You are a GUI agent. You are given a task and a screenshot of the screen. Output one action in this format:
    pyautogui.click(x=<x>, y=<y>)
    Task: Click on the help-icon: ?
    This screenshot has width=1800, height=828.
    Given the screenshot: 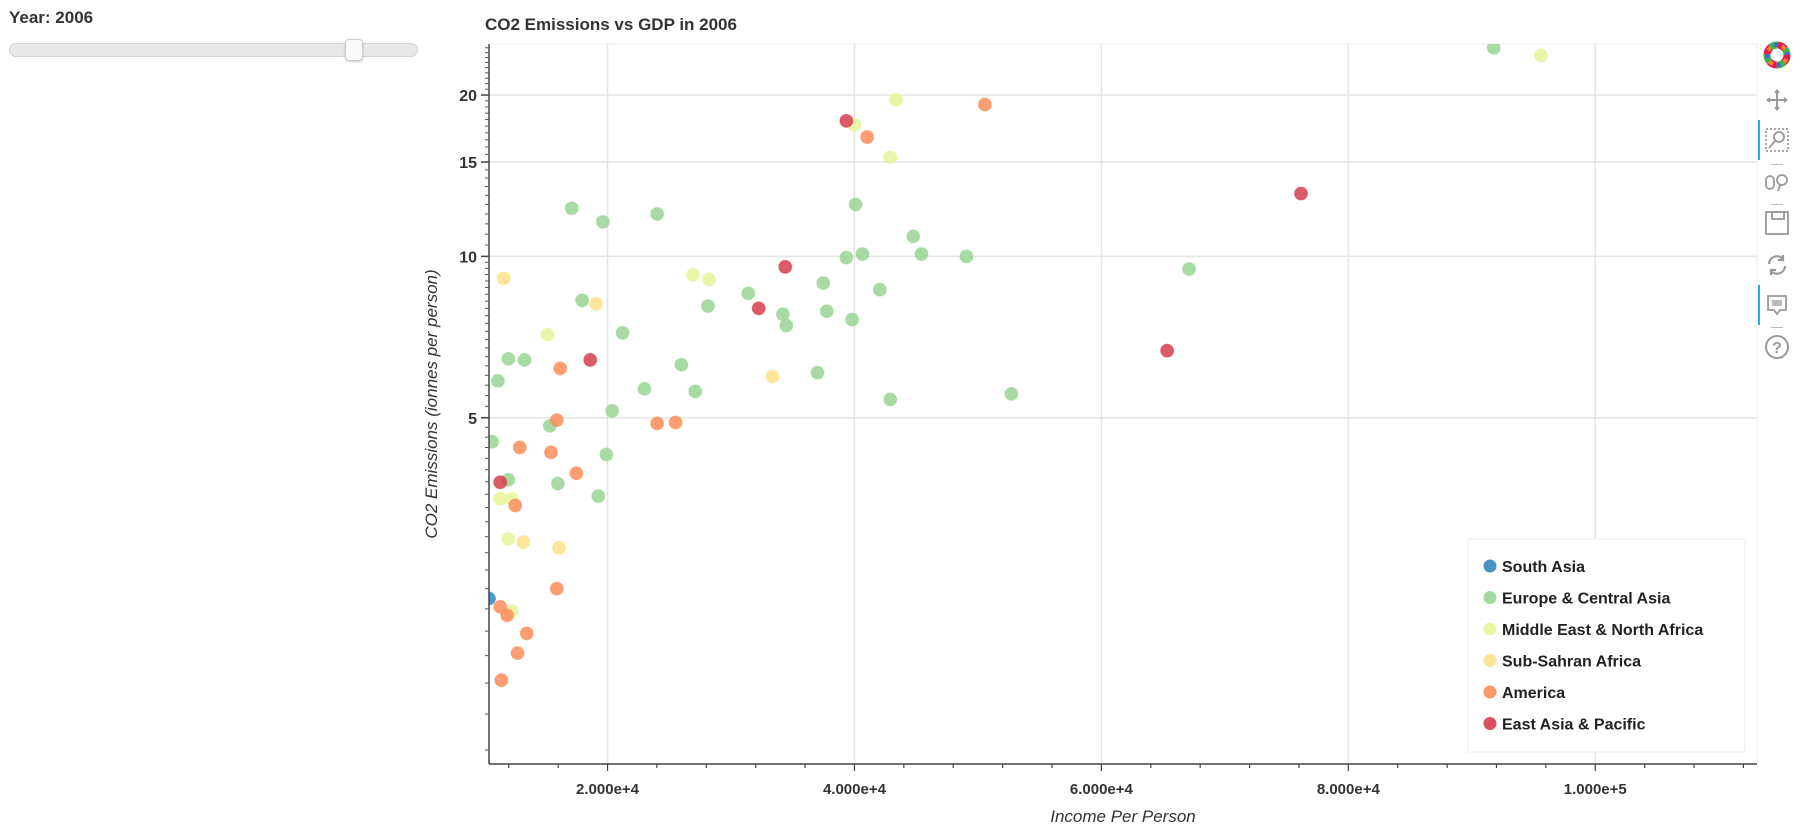 What is the action you would take?
    pyautogui.click(x=1777, y=347)
    